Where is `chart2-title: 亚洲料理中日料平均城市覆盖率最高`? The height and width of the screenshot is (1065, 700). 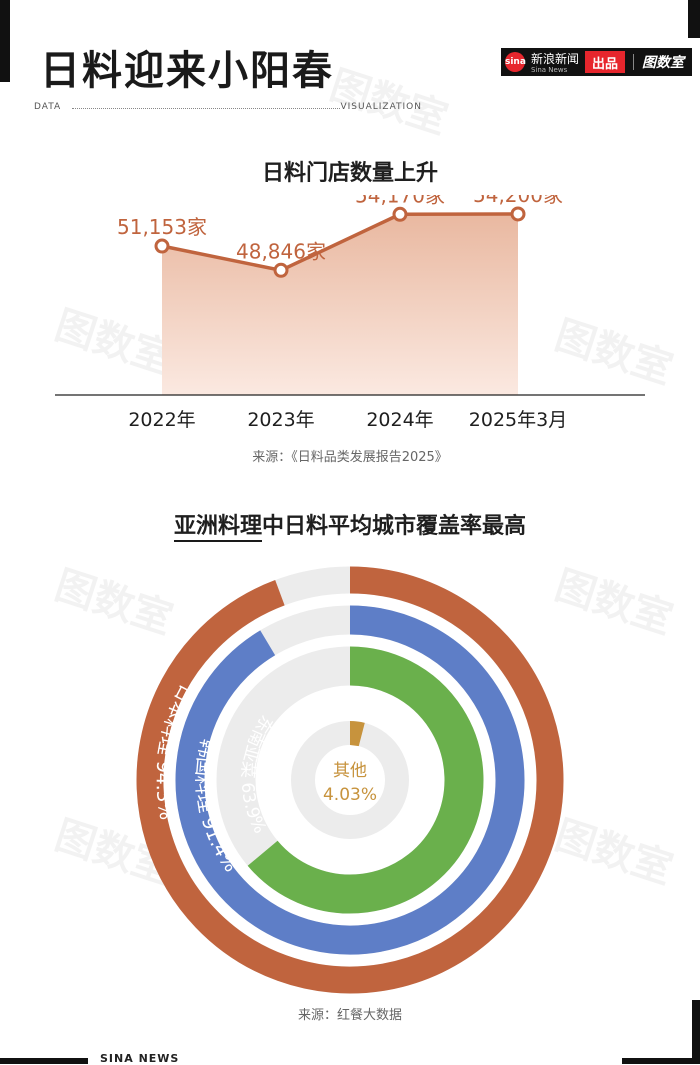
chart2-title: 亚洲料理中日料平均城市覆盖率最高 is located at coordinates (350, 525).